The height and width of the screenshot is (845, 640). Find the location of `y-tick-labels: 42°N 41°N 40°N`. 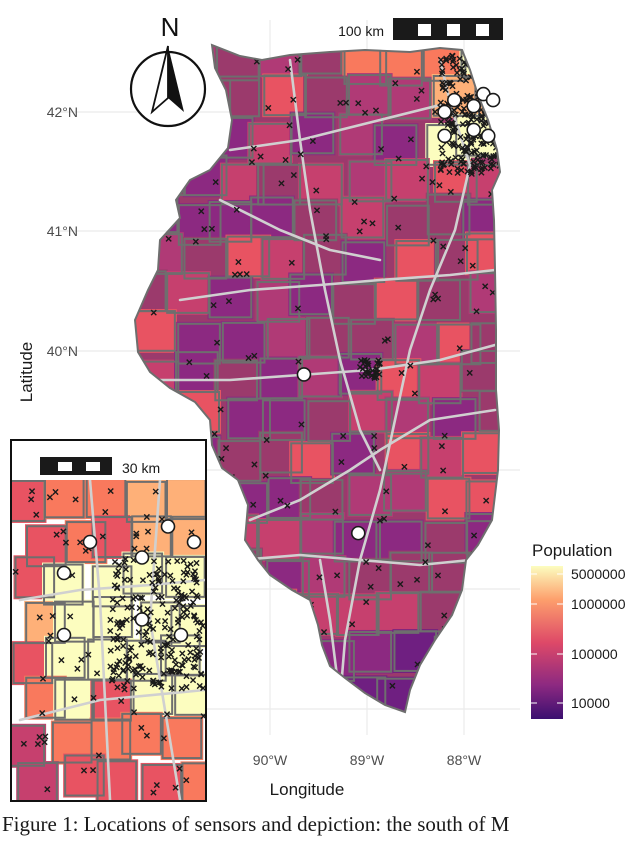

y-tick-labels: 42°N 41°N 40°N is located at coordinates (62, 231).